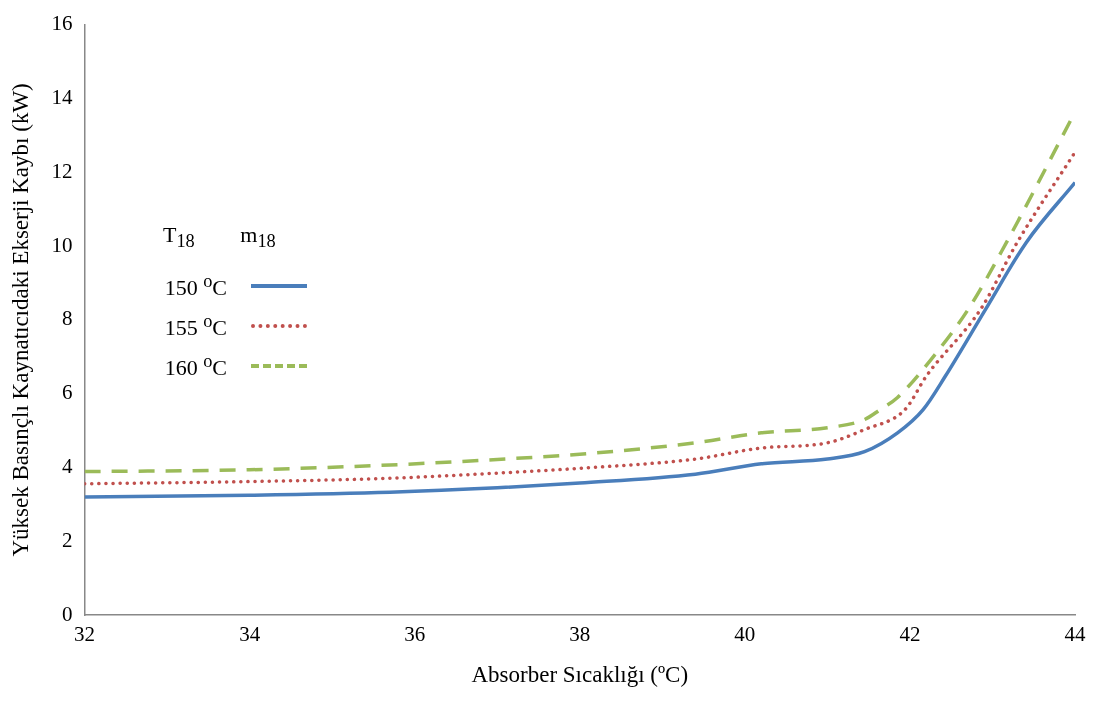 This screenshot has height=702, width=1103. I want to click on legend-label: 155 $^{o}$C, so click(195, 326).